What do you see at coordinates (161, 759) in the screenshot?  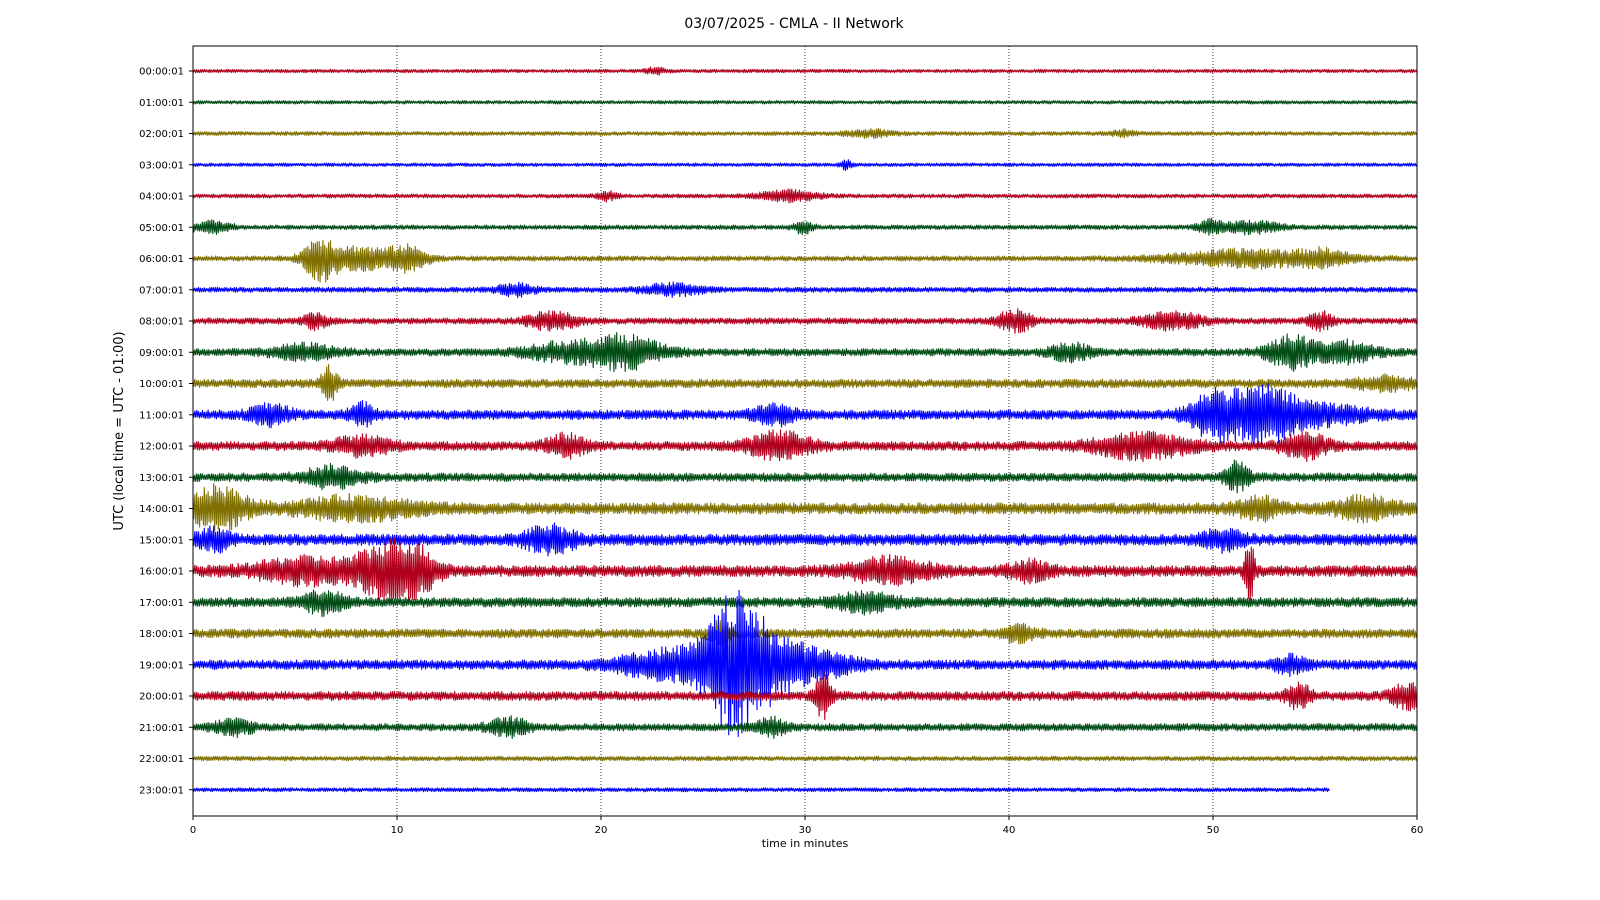 I see `row-label-22:00:01: 22:00:01` at bounding box center [161, 759].